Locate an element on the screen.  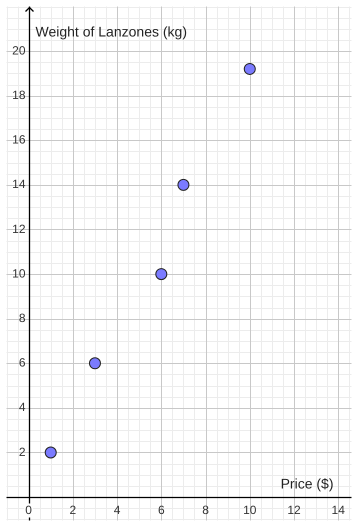
x-tick-label: 6 is located at coordinates (161, 509).